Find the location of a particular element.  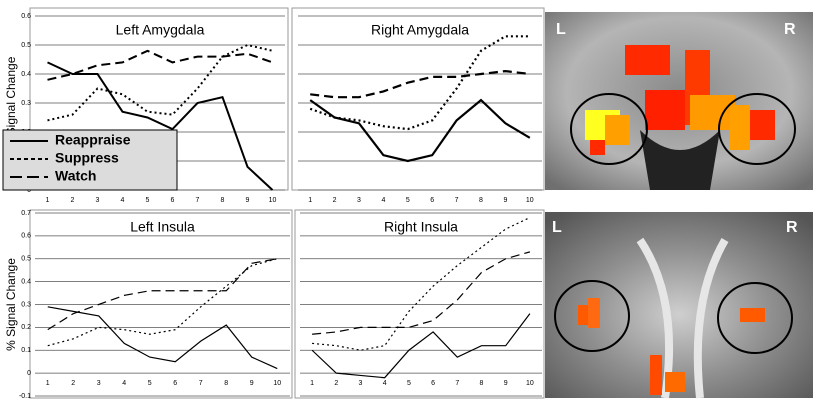

y-tick-label: 0.2 is located at coordinates (26, 327).